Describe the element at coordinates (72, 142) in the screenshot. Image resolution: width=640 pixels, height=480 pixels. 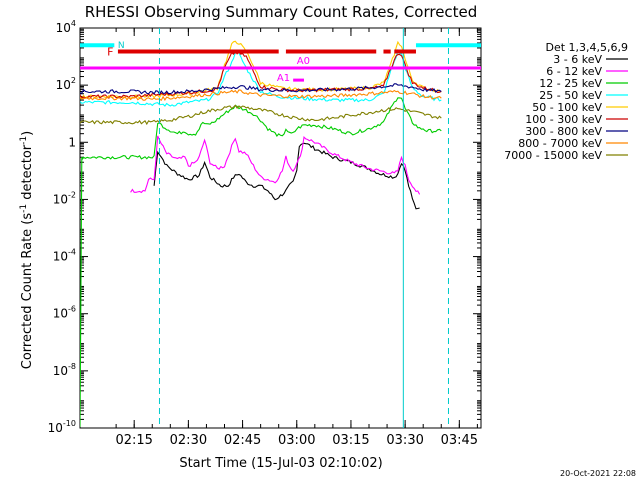
I see `y-tick-label: 1` at that location.